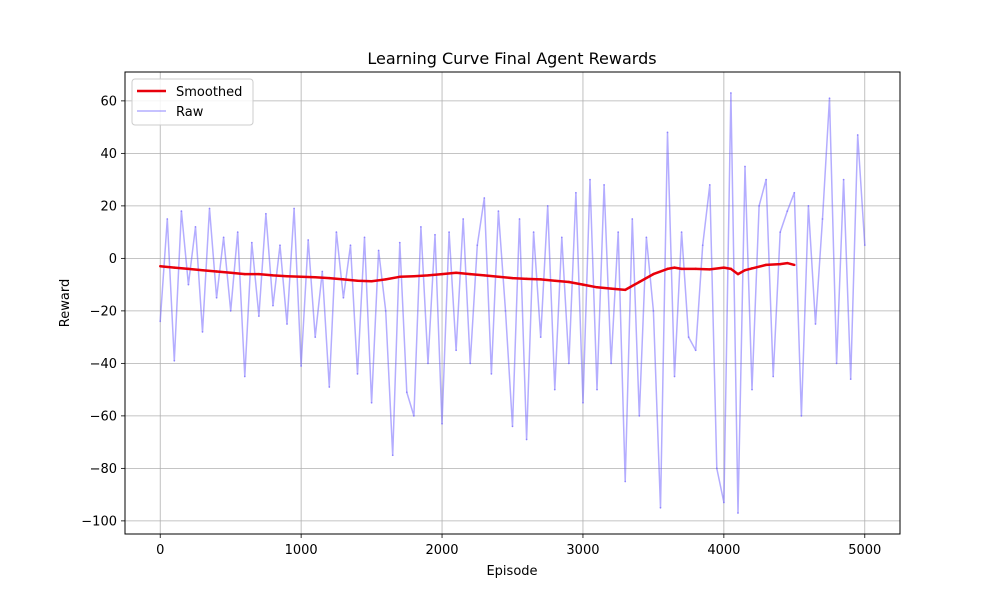 Image resolution: width=1000 pixels, height=604 pixels. Describe the element at coordinates (192, 102) in the screenshot. I see `legend: Smoothed Raw` at that location.